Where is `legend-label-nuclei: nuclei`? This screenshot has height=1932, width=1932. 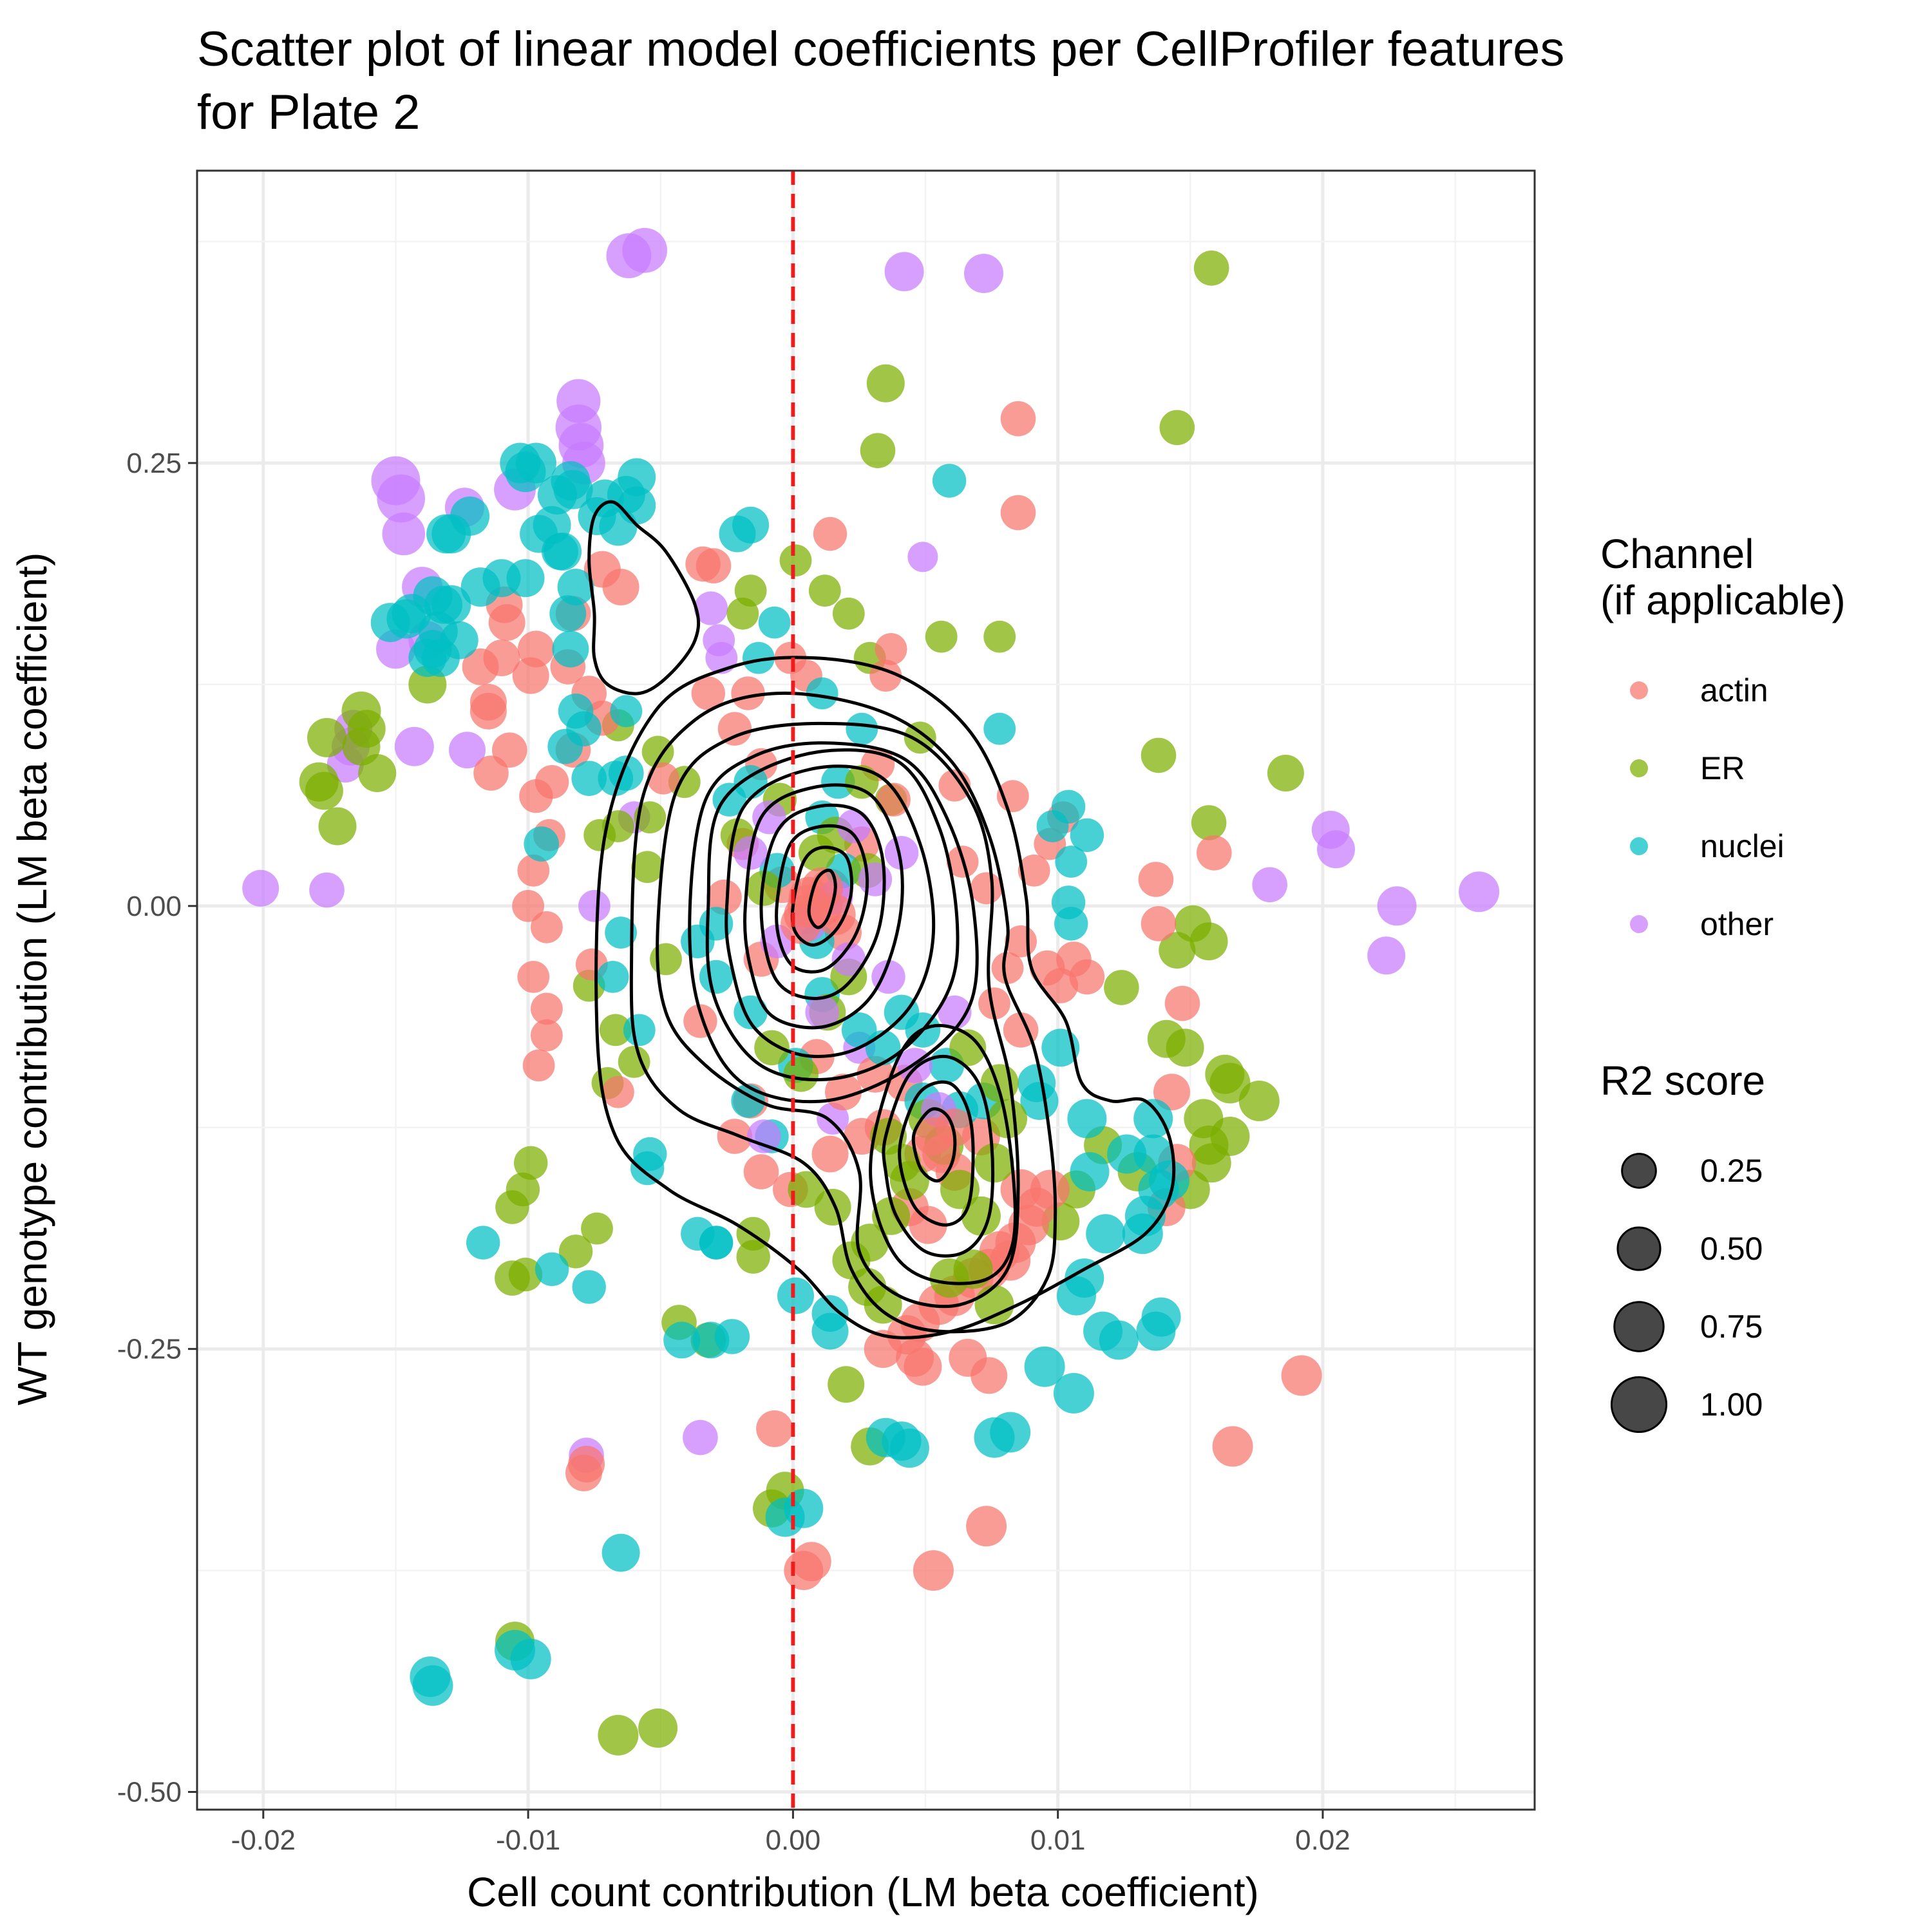
legend-label-nuclei: nuclei is located at coordinates (1742, 846).